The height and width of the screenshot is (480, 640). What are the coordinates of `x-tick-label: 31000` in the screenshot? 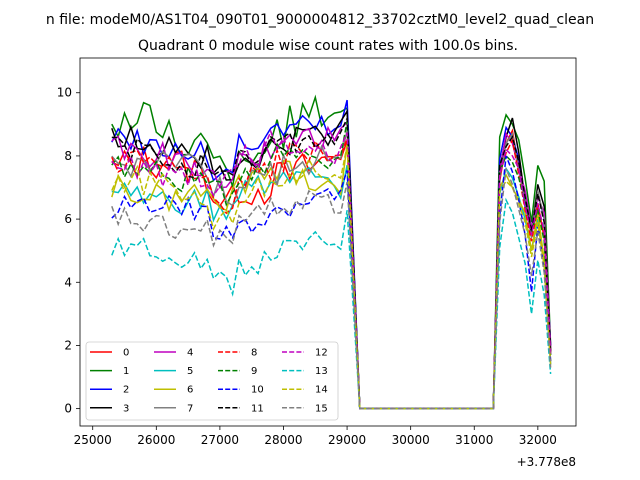 It's located at (474, 440).